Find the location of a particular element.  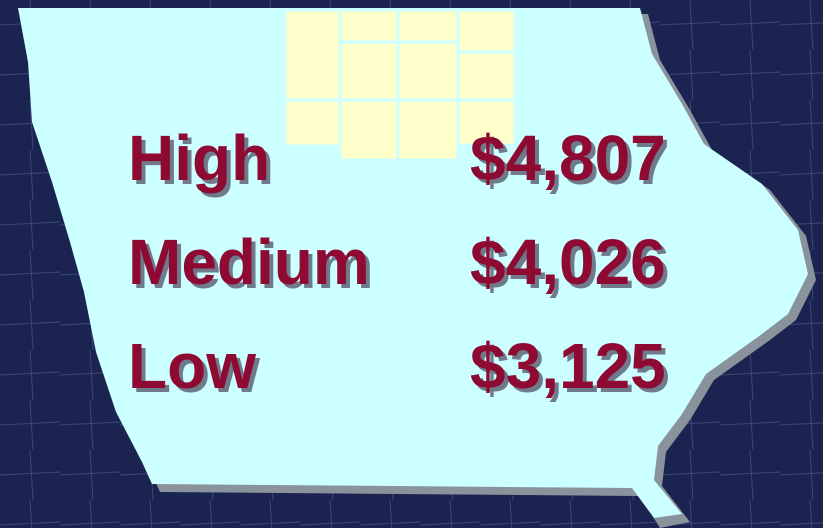

row-label: Low is located at coordinates (192, 366).